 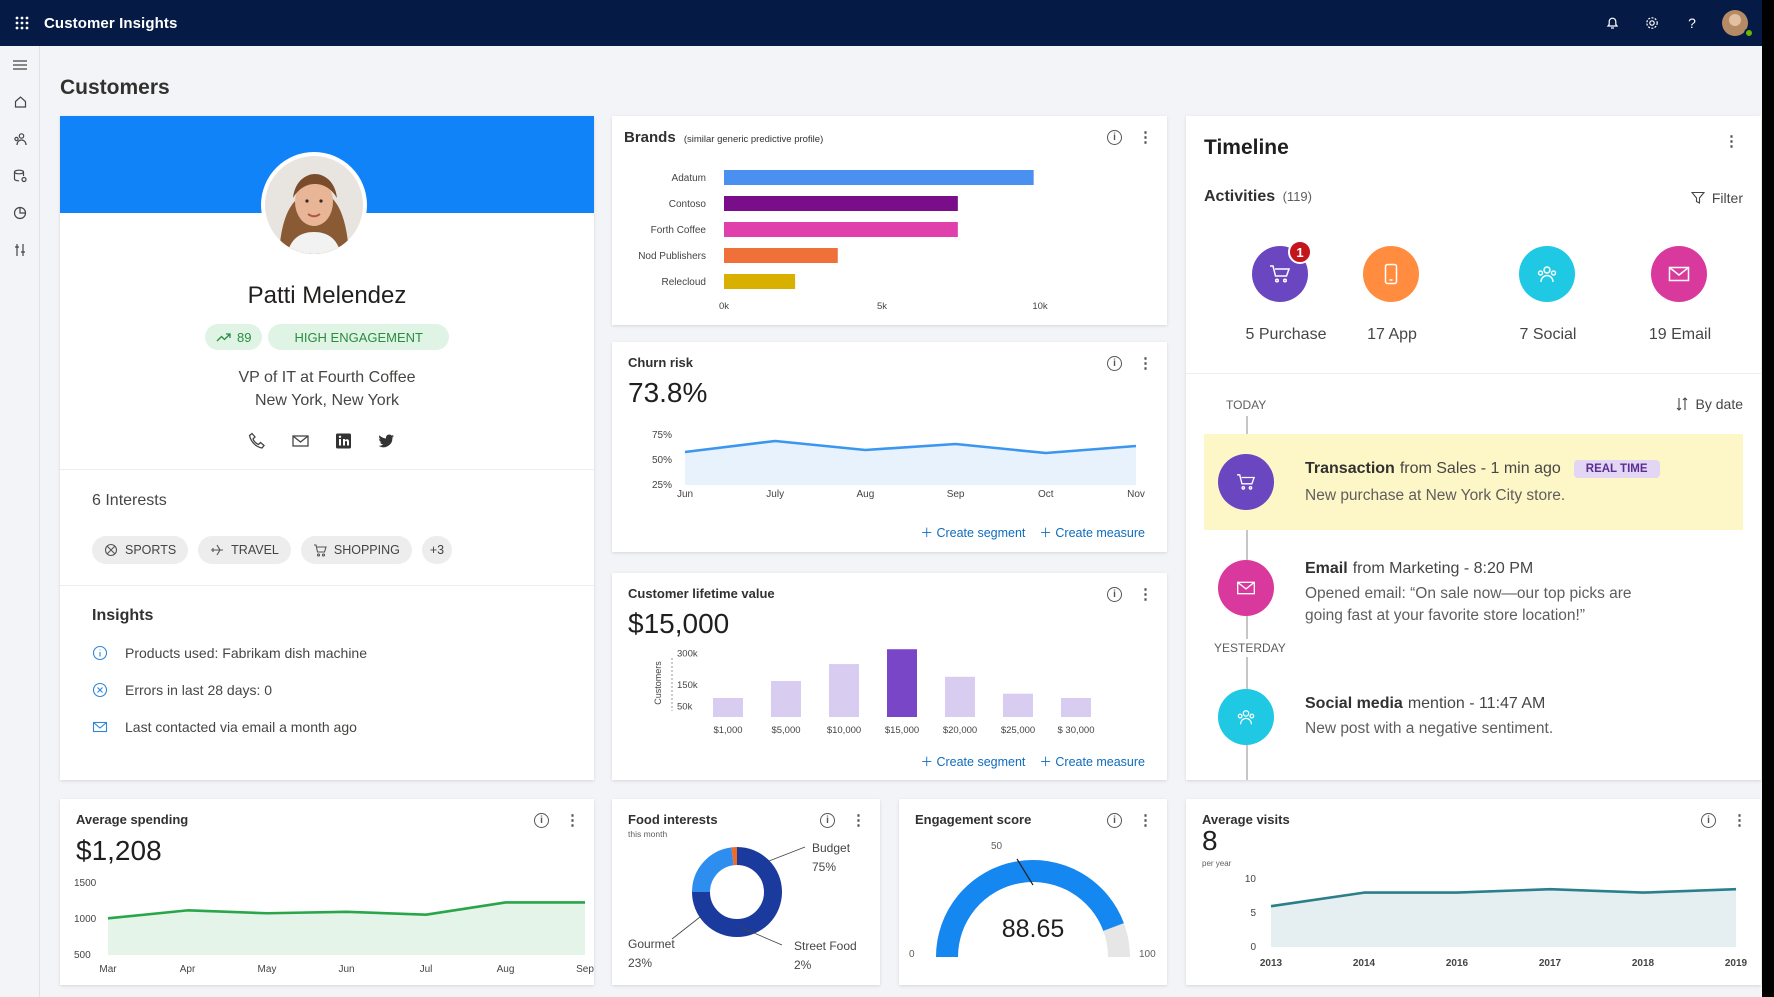 What do you see at coordinates (1354, 703) in the screenshot?
I see `event-title: Social media` at bounding box center [1354, 703].